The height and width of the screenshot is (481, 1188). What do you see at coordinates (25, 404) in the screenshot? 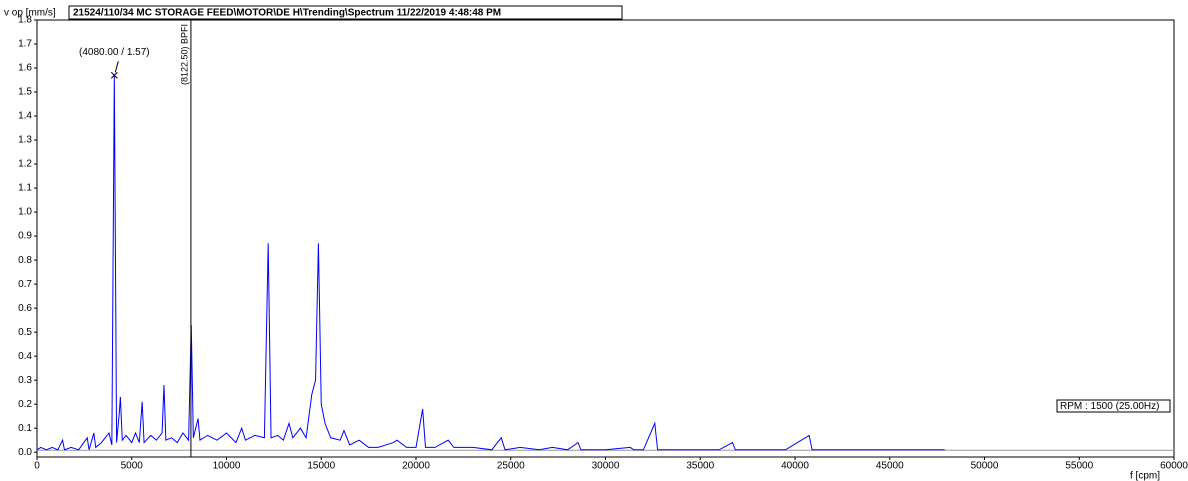
I see `y-tick-label: 0.2` at bounding box center [25, 404].